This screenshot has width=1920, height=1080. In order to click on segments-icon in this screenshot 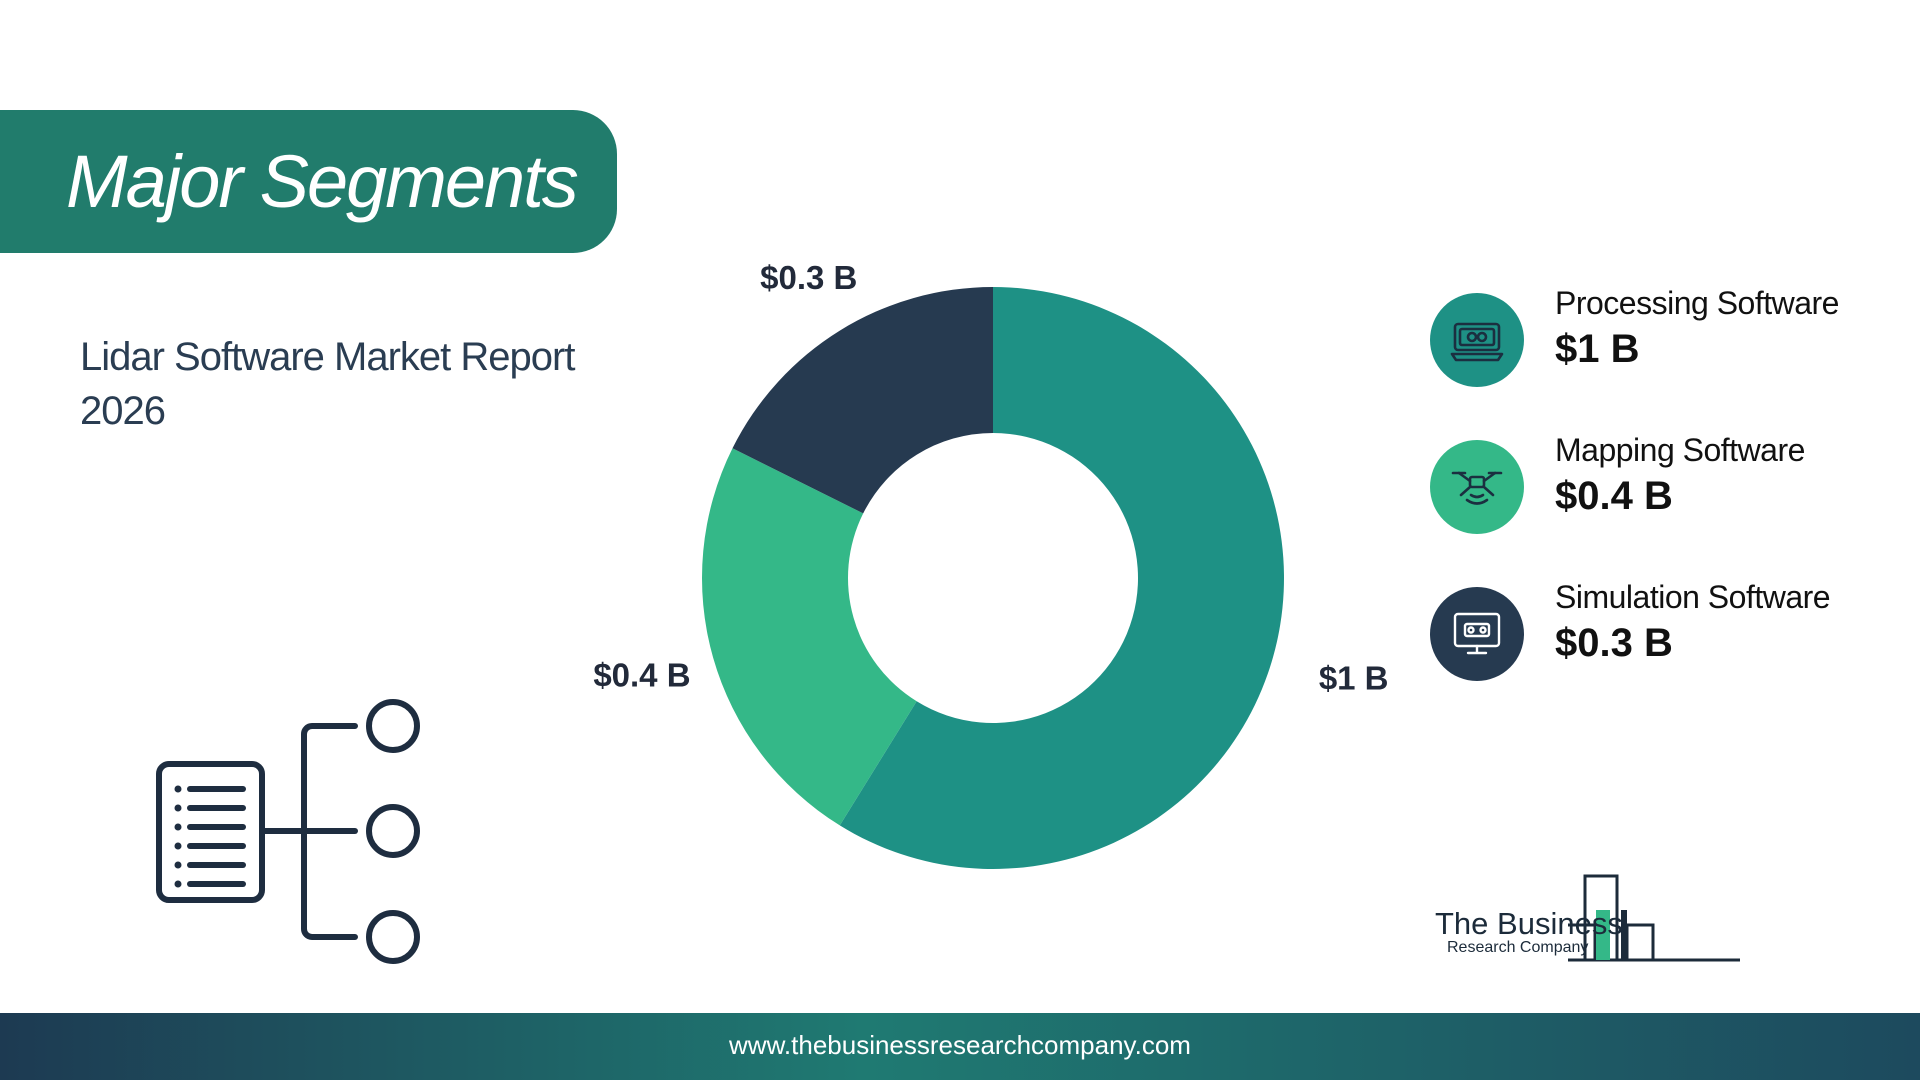, I will do `click(288, 831)`.